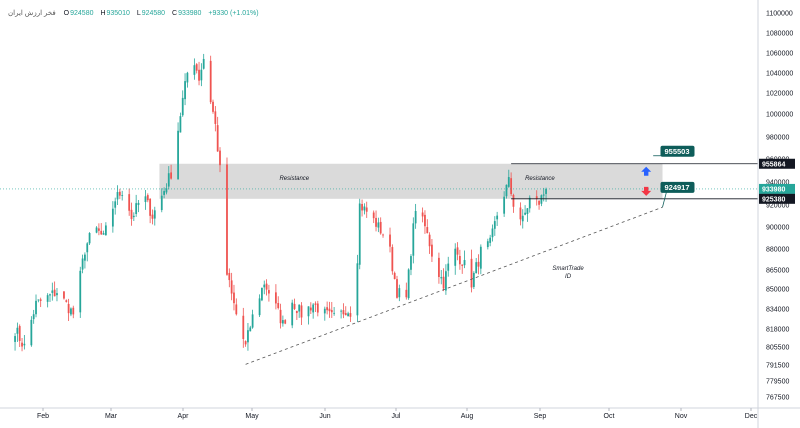 This screenshot has height=428, width=800. What do you see at coordinates (184, 416) in the screenshot?
I see `x-tick-label: Apr` at bounding box center [184, 416].